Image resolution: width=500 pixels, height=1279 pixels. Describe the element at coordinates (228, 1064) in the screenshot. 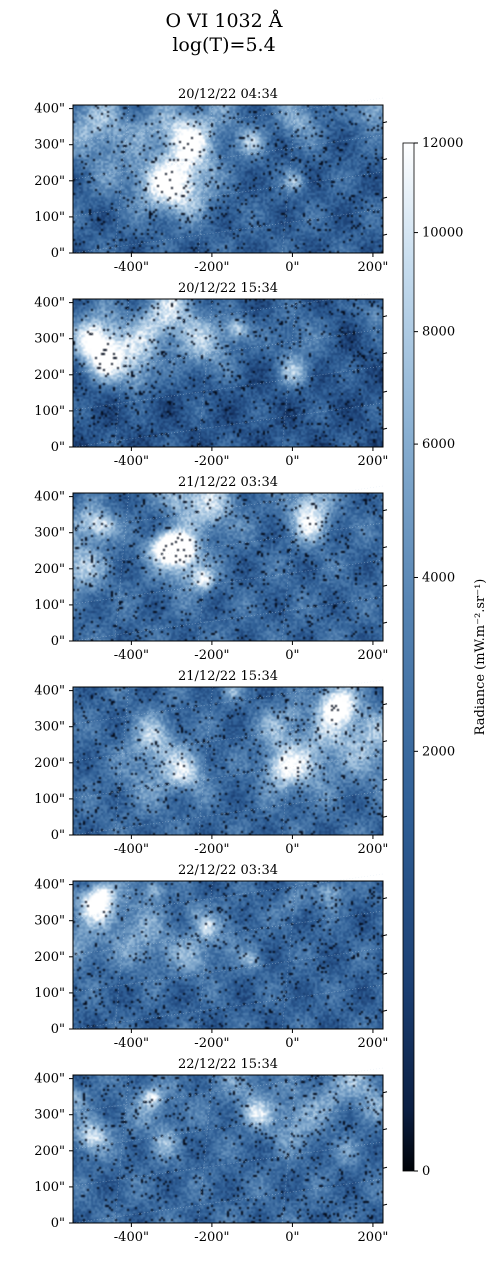

I see `panel-title: 22/12/22 15:34` at that location.